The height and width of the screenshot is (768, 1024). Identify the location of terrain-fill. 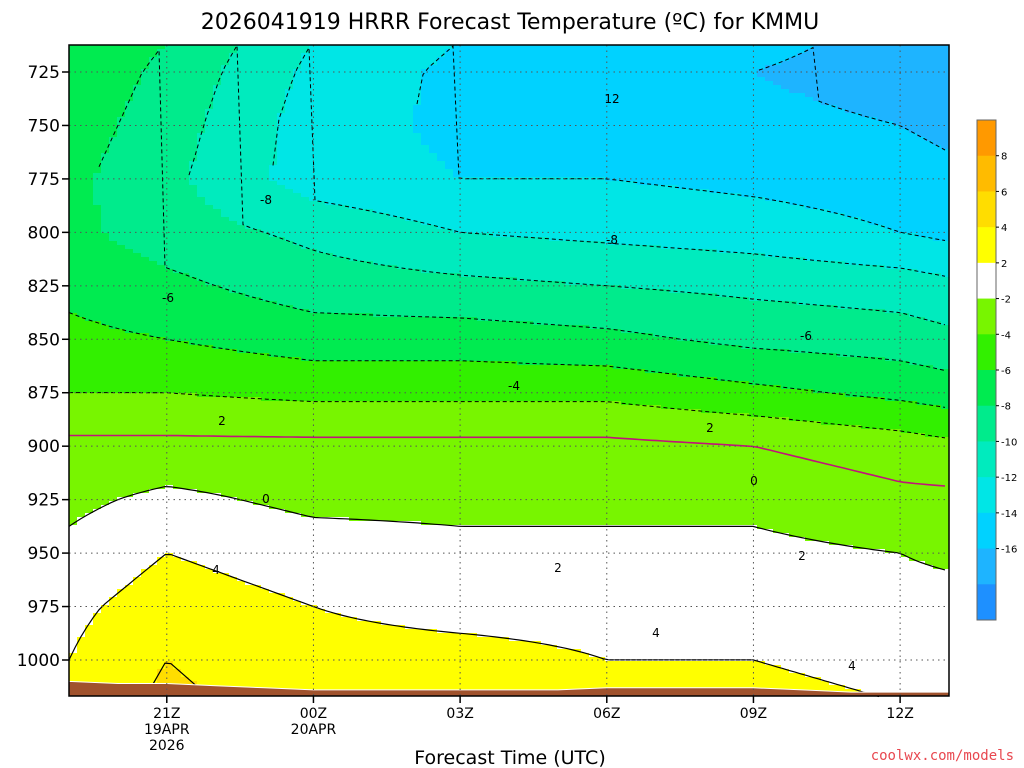
(509, 688).